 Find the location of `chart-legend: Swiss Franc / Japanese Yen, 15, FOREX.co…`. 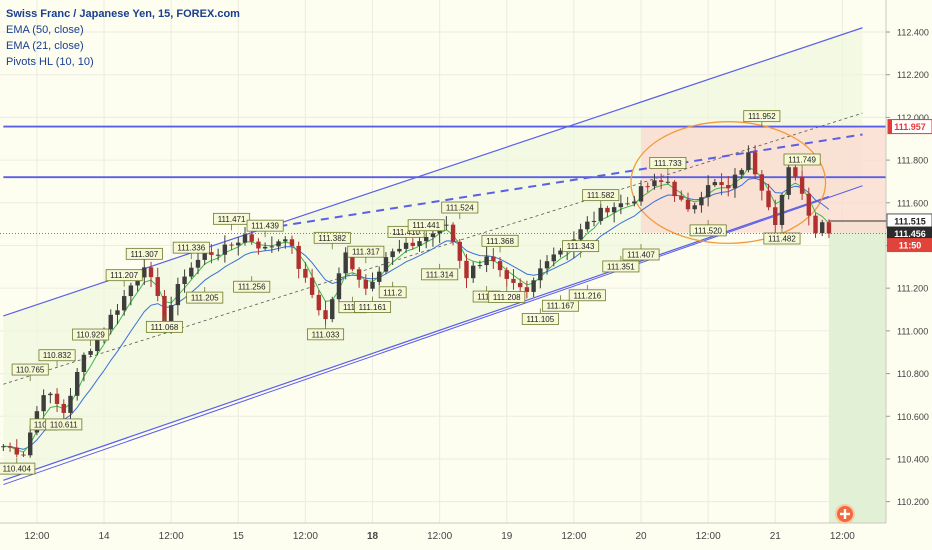

chart-legend: Swiss Franc / Japanese Yen, 15, FOREX.co… is located at coordinates (123, 38).